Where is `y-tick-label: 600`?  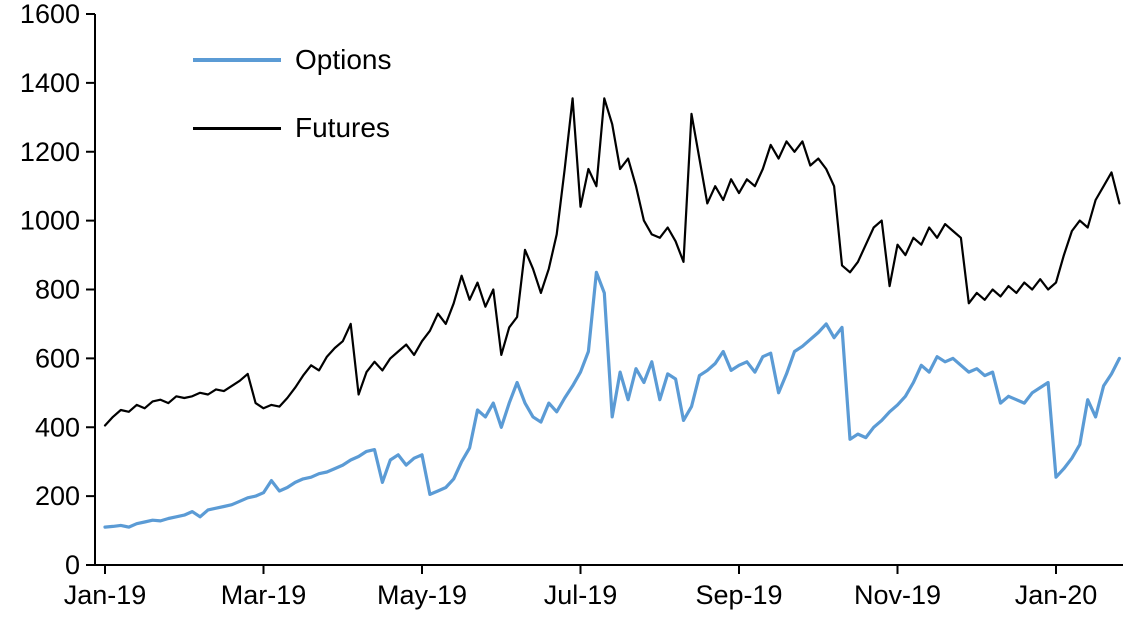
y-tick-label: 600 is located at coordinates (57, 358).